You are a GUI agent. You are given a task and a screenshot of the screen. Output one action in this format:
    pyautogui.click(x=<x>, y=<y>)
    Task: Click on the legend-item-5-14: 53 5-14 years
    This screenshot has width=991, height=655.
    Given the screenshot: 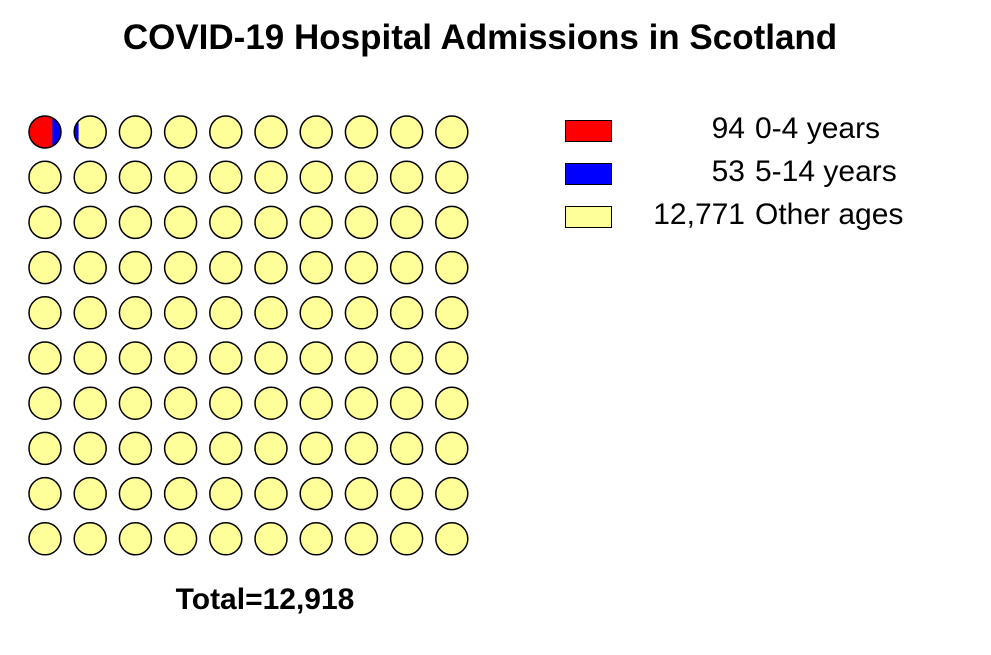 What is the action you would take?
    pyautogui.click(x=775, y=174)
    